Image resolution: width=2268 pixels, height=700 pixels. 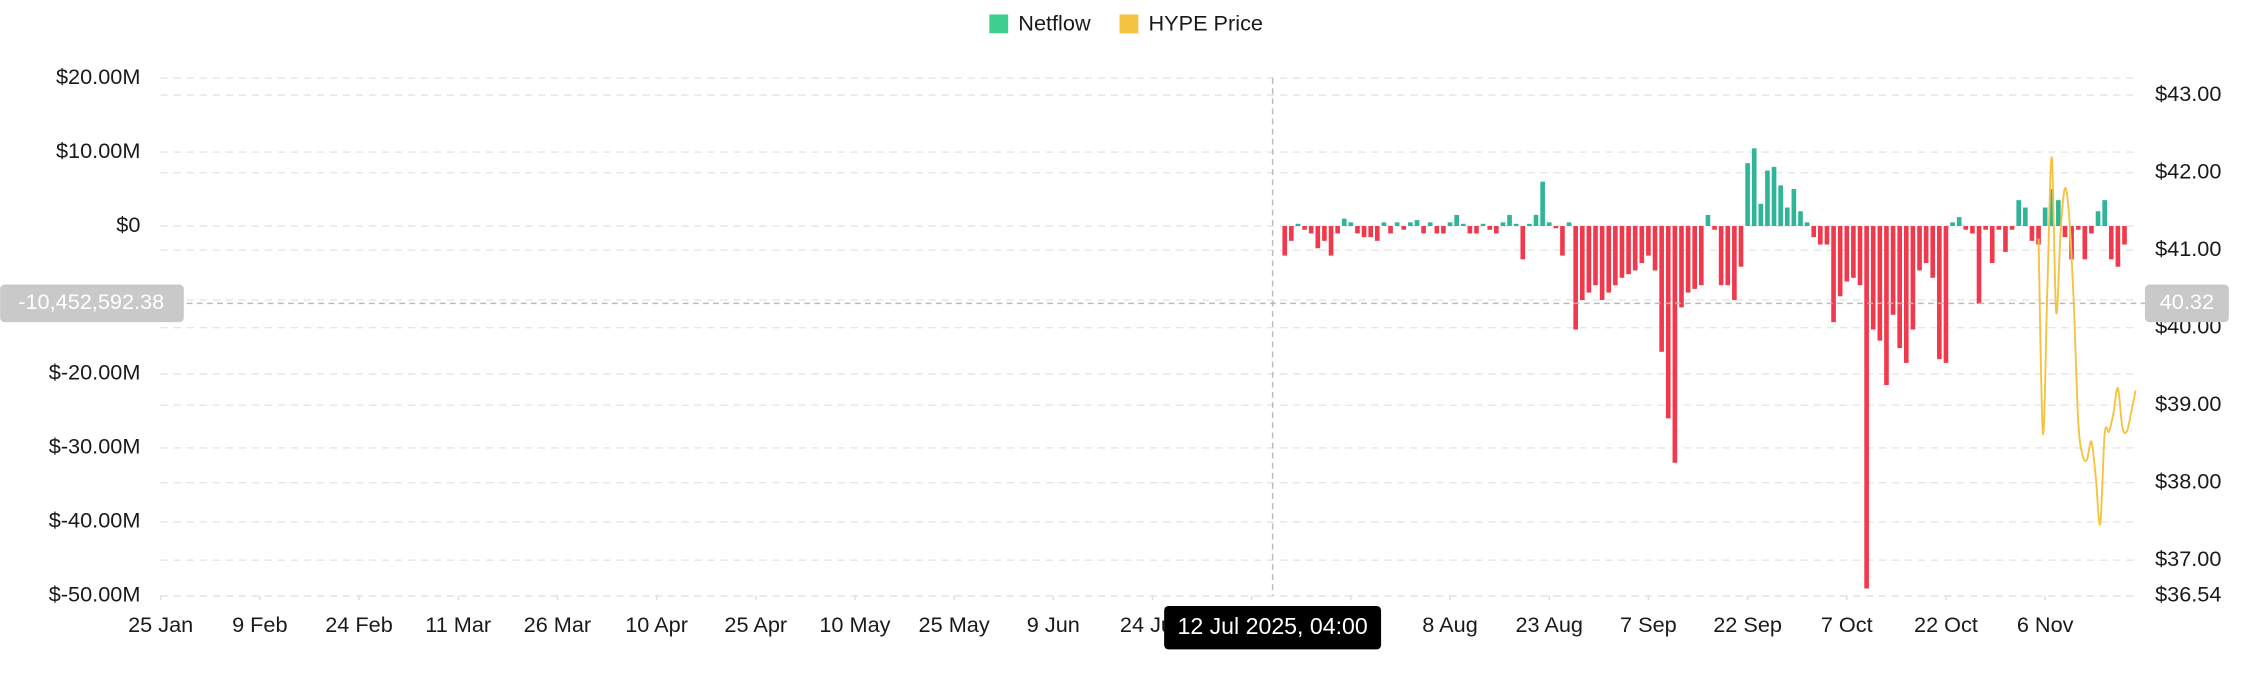 I want to click on legend: Netflow HYPE Price, so click(x=1126, y=22).